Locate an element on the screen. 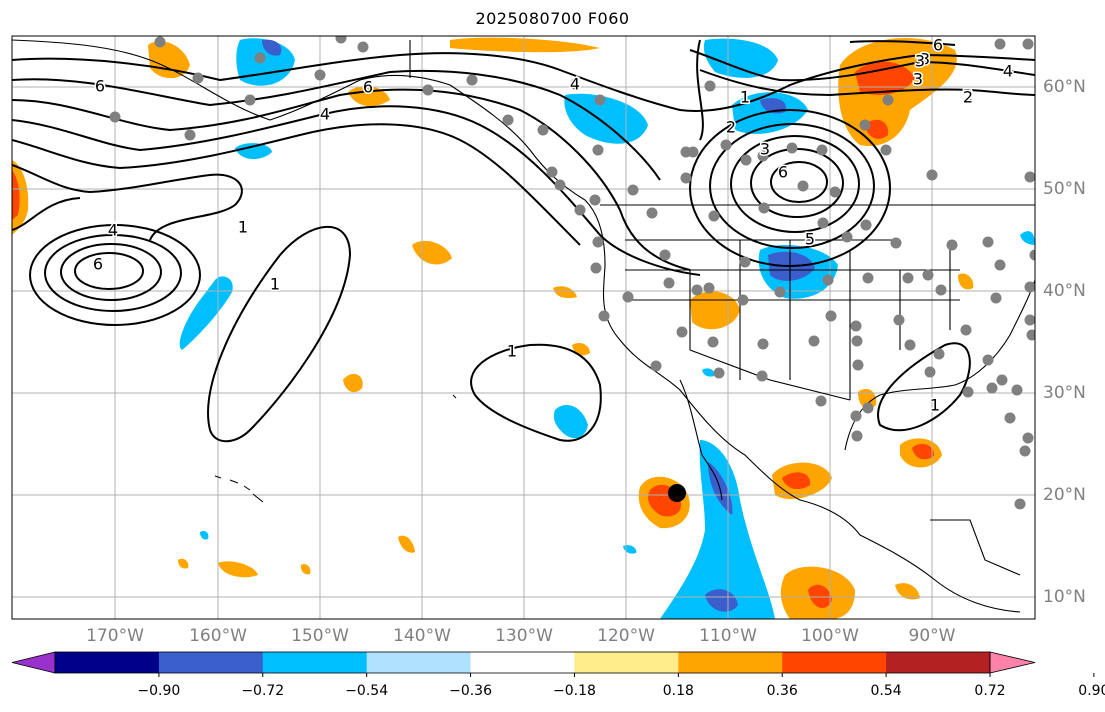  latitude-label: 40°N is located at coordinates (1064, 291).